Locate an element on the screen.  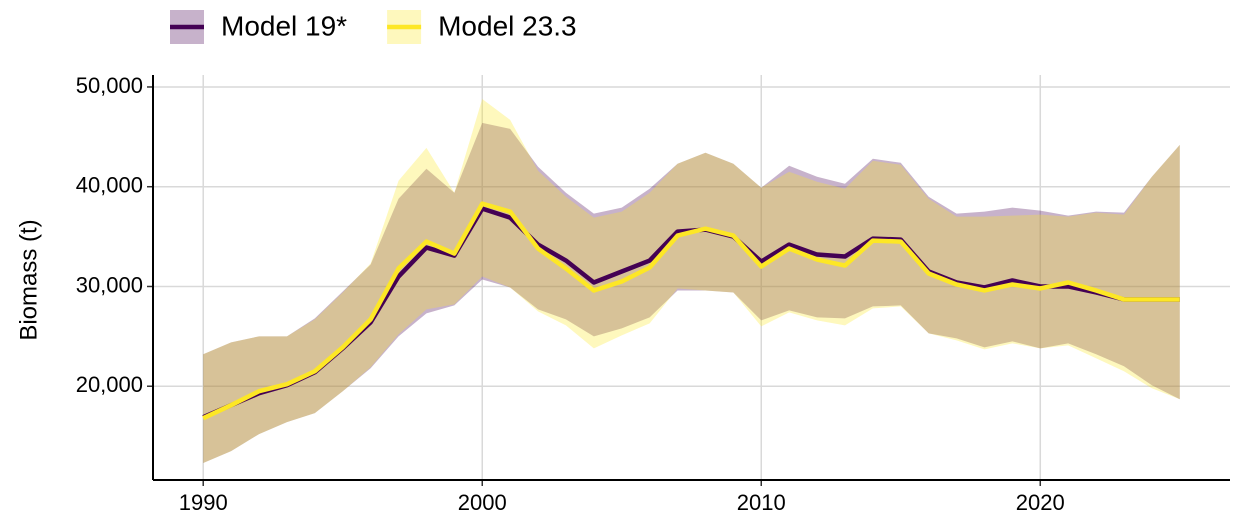
y-tick-label: 40,000 is located at coordinates (109, 185).